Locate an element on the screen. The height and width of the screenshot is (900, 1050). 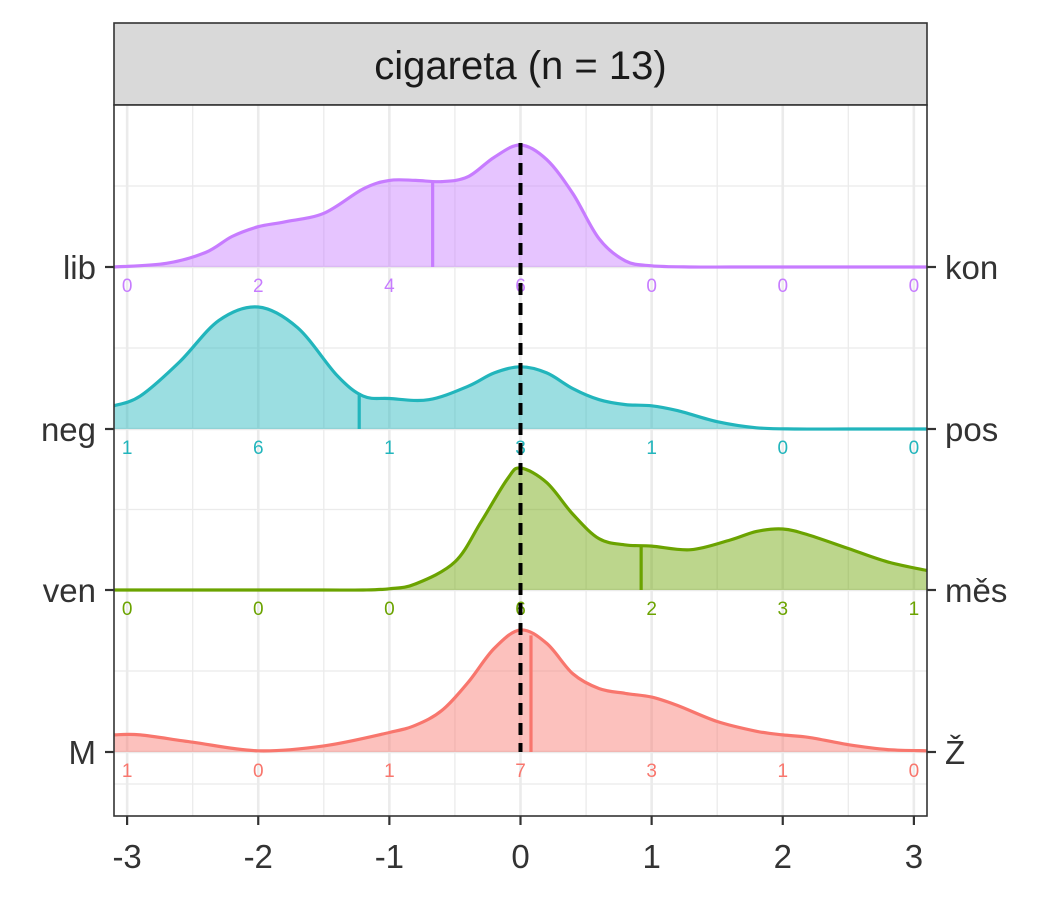
count-label: 7 is located at coordinates (520, 771).